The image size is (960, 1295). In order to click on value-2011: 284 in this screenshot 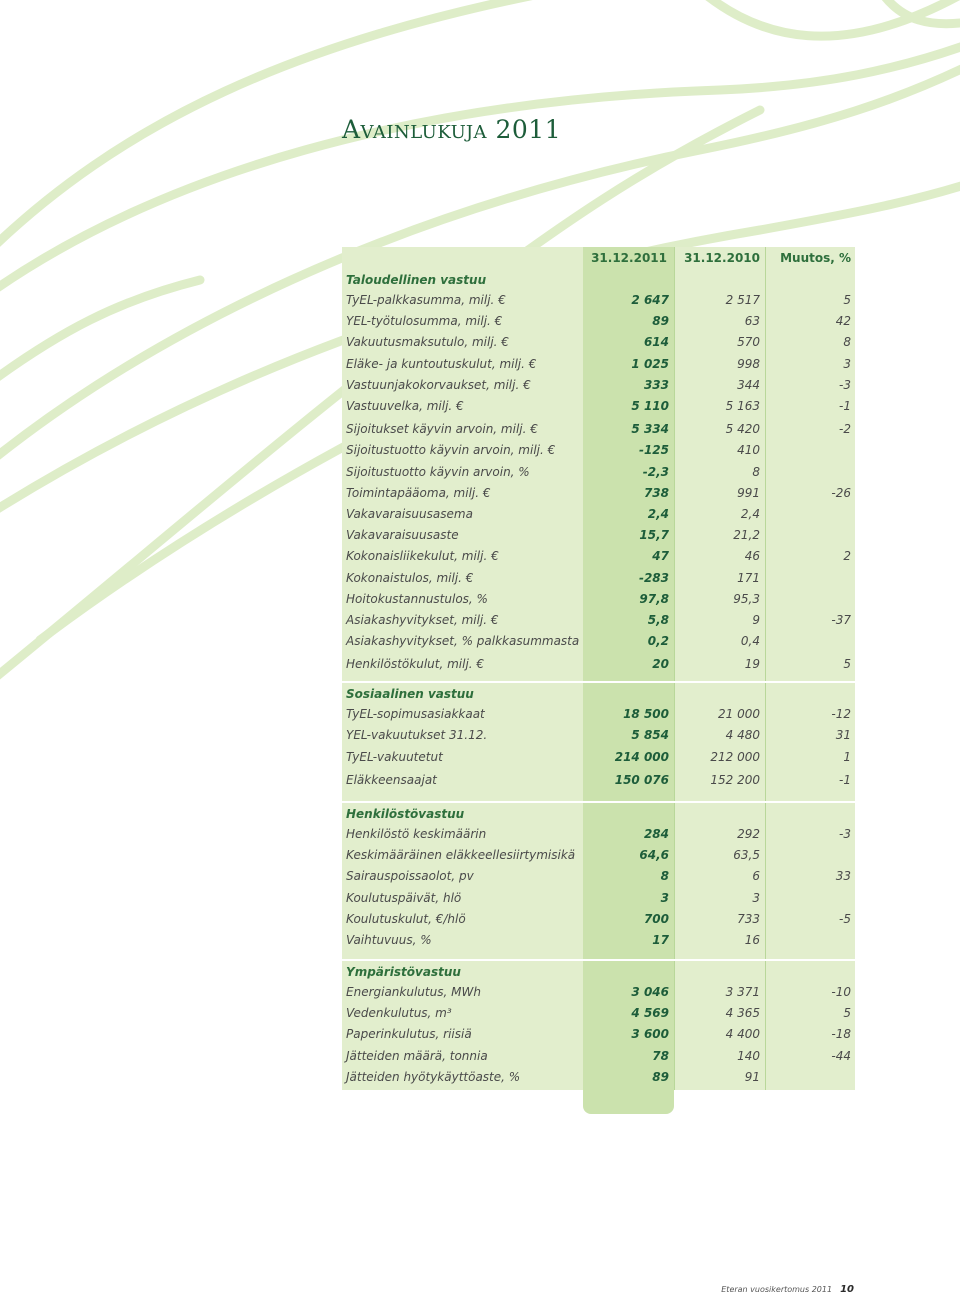, I will do `click(656, 834)`.